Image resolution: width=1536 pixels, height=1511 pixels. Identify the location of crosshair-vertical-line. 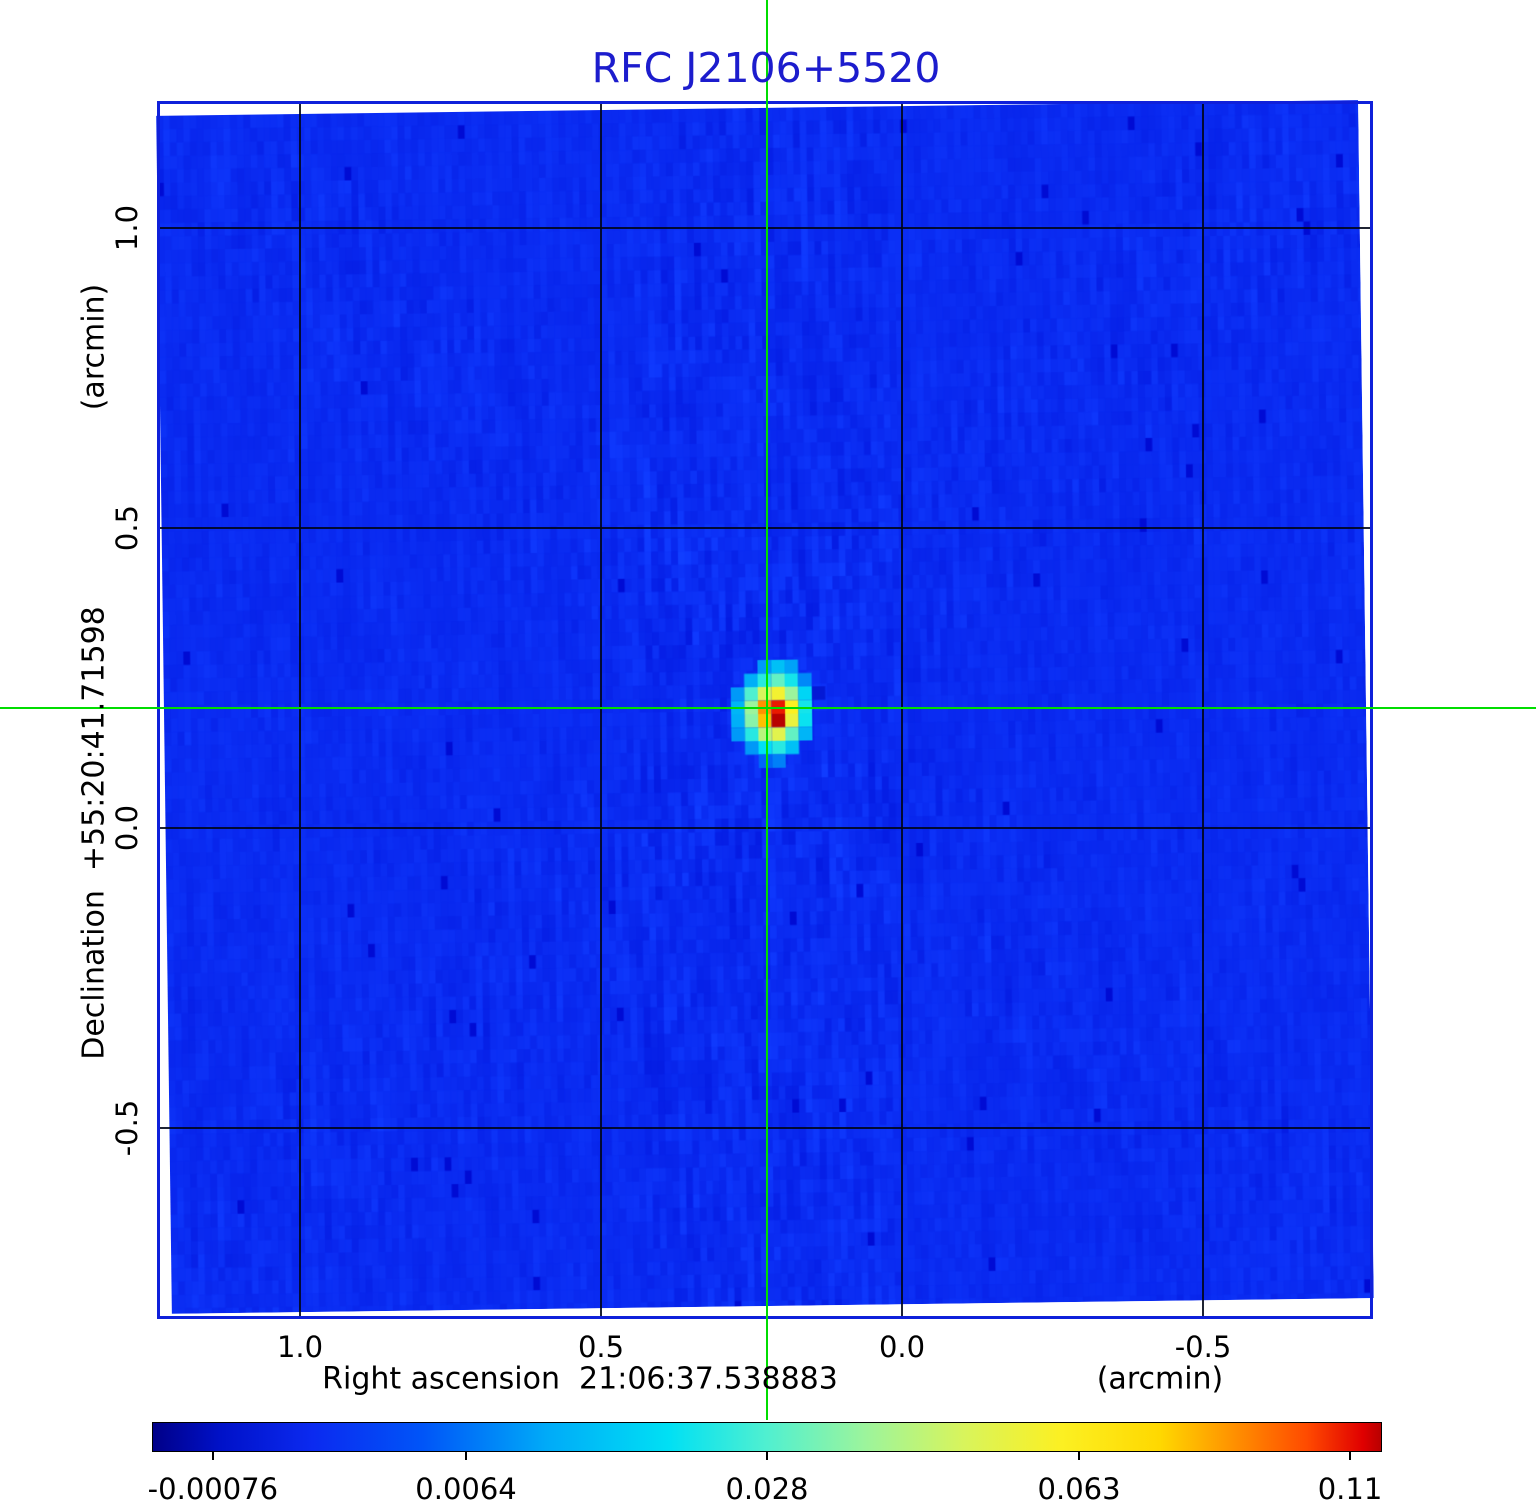
(767, 710).